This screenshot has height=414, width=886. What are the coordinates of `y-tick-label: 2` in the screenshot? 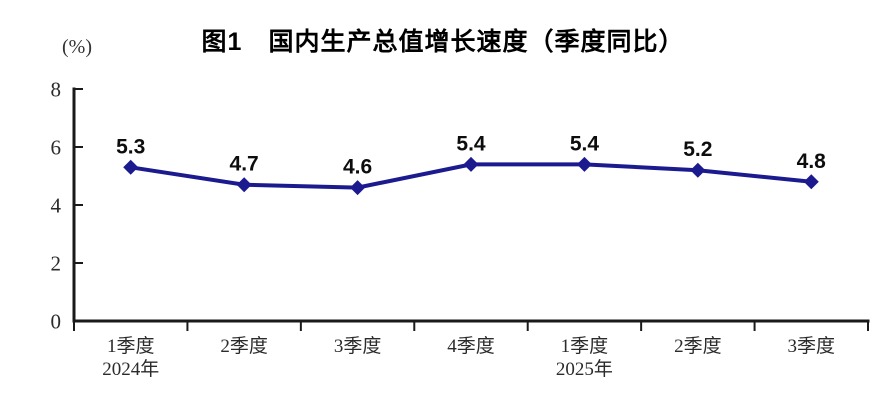 It's located at (56, 264).